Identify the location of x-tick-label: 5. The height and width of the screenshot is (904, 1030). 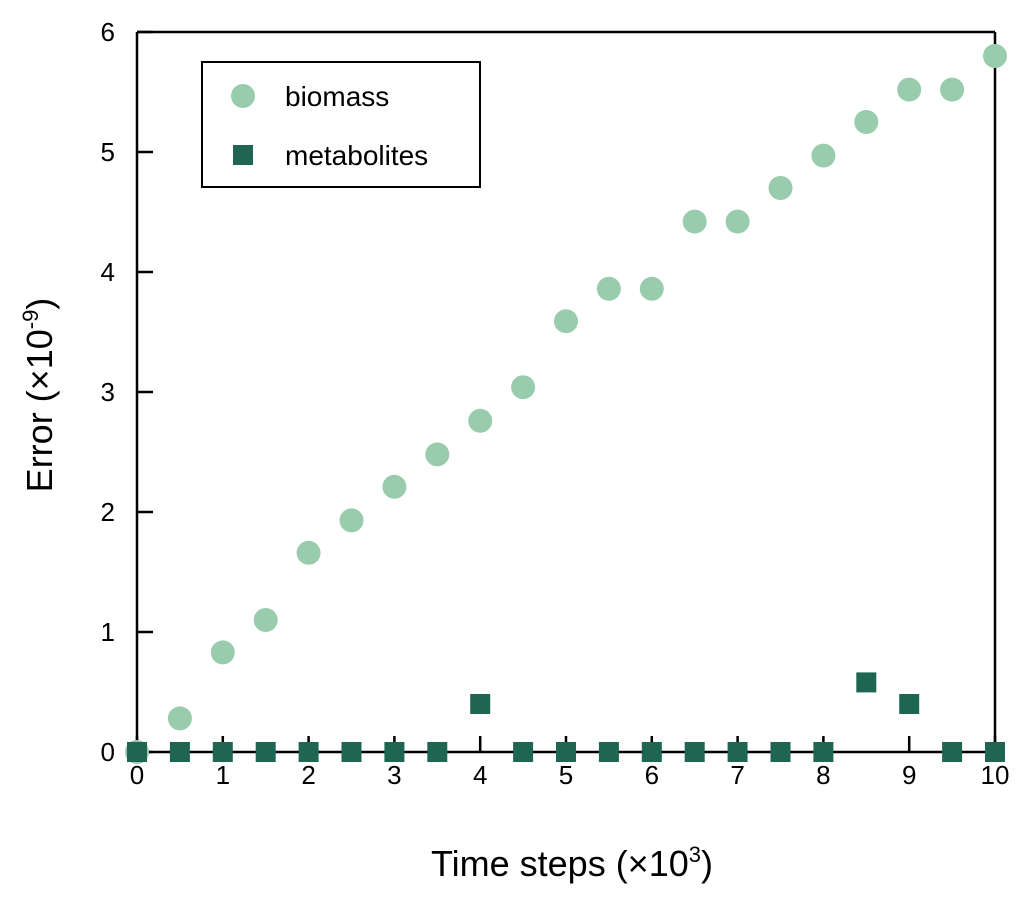
(566, 775).